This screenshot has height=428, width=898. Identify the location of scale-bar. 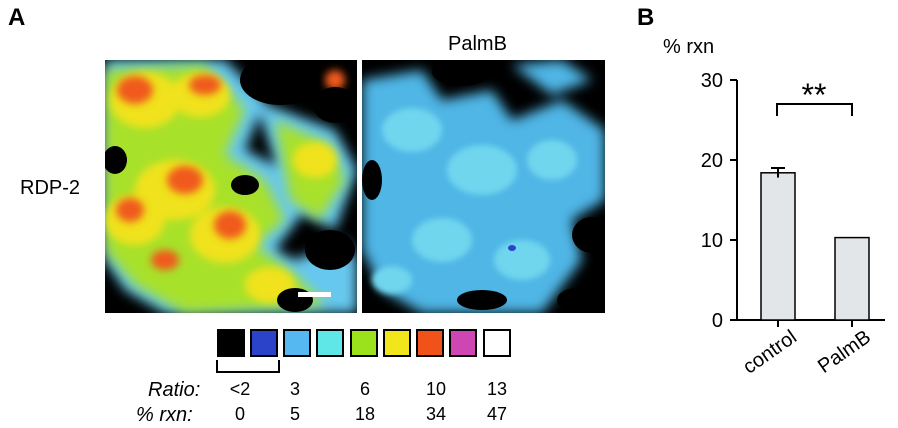
(314, 294).